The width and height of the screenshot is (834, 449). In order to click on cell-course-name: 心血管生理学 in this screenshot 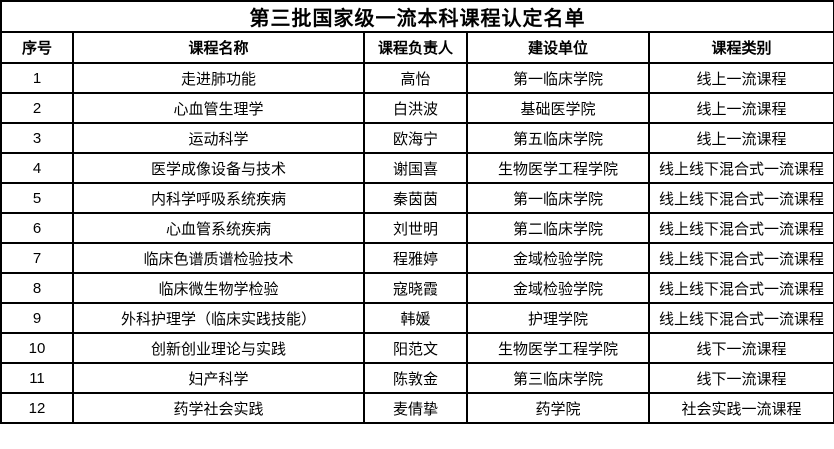, I will do `click(218, 108)`.